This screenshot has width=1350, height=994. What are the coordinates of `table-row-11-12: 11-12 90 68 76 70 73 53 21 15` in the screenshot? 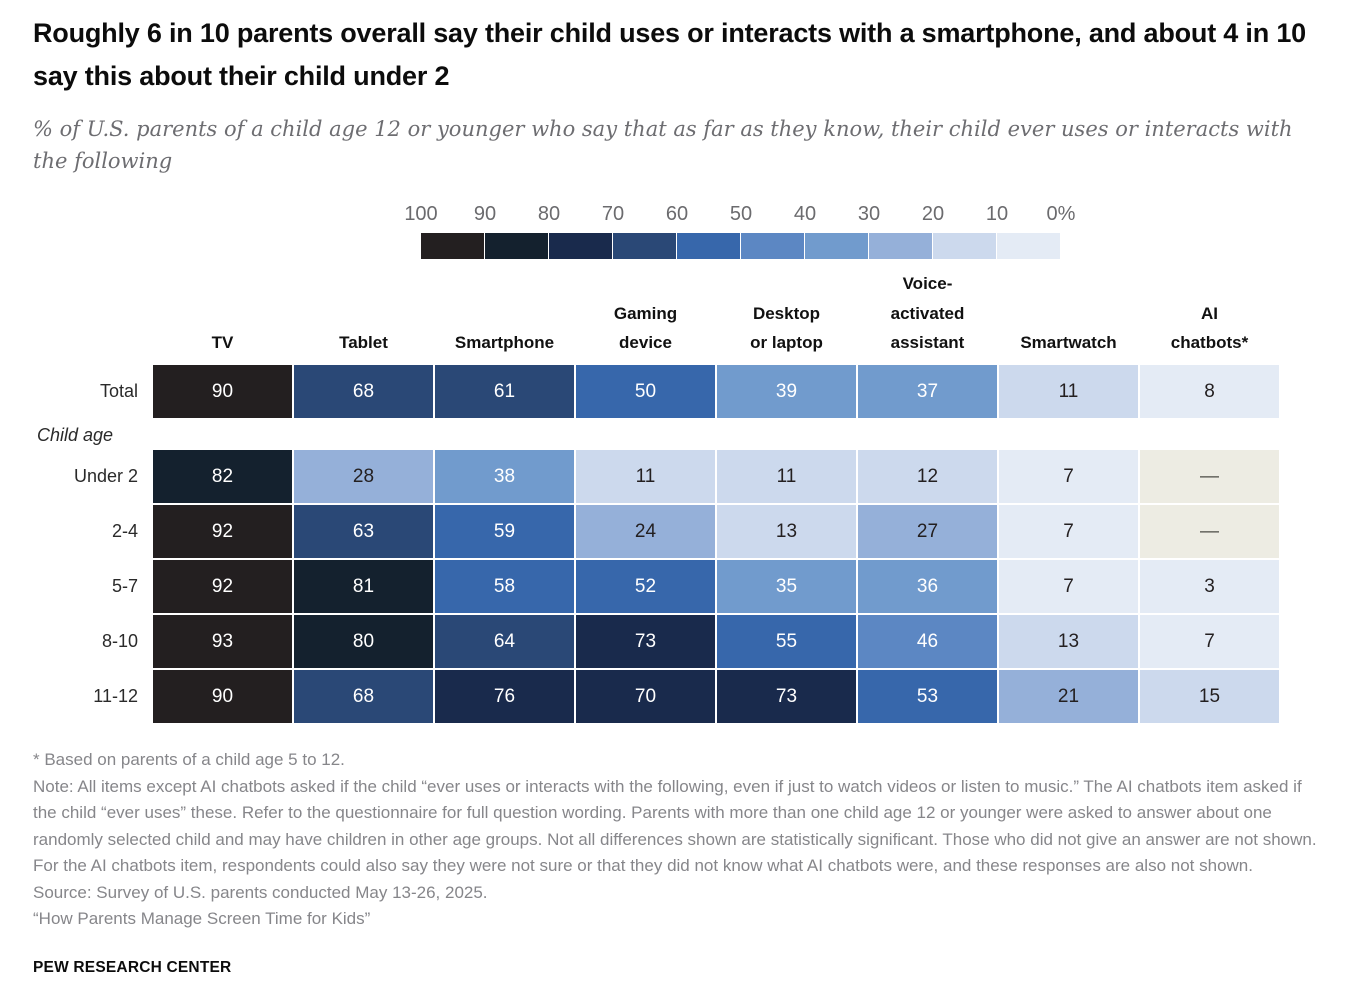 It's located at (677, 697).